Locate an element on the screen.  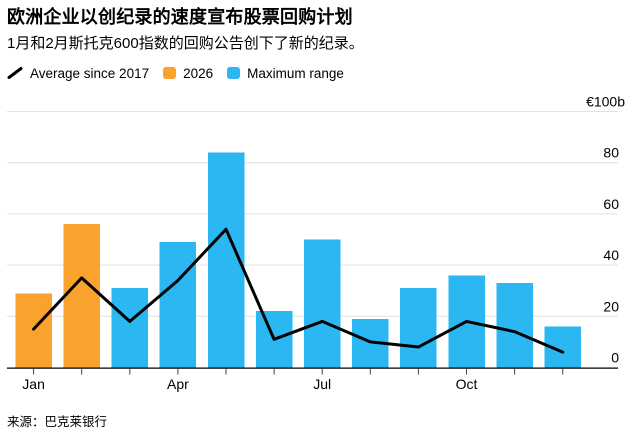
bar-apr is located at coordinates (178, 305).